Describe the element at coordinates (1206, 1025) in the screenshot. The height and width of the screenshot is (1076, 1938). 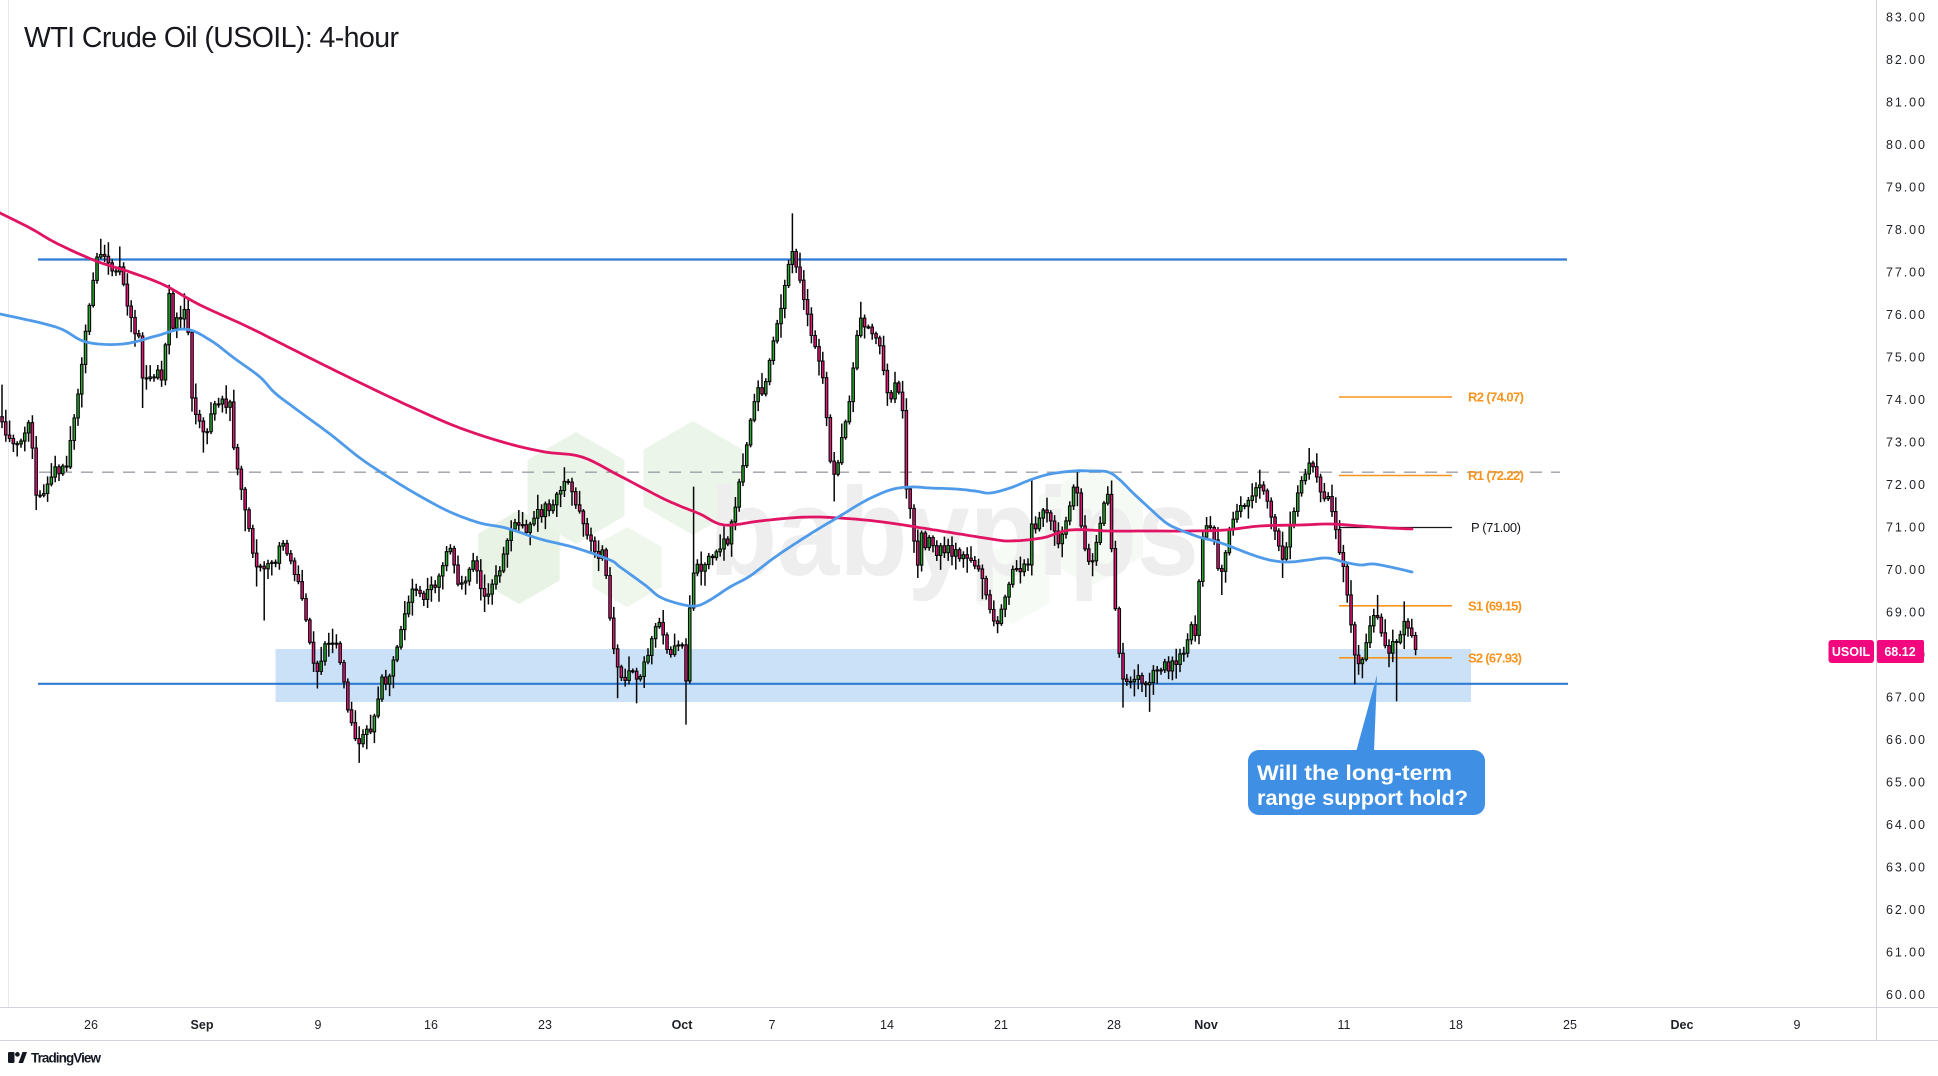
I see `svg-text: Nov` at that location.